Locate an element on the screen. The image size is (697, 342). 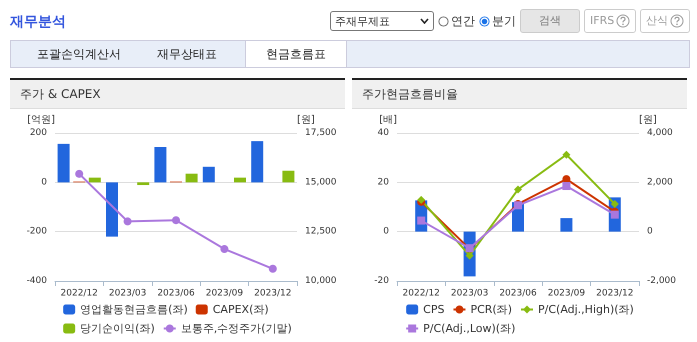
legend-label: P/C(Adj.,Low)(좌) is located at coordinates (469, 328).